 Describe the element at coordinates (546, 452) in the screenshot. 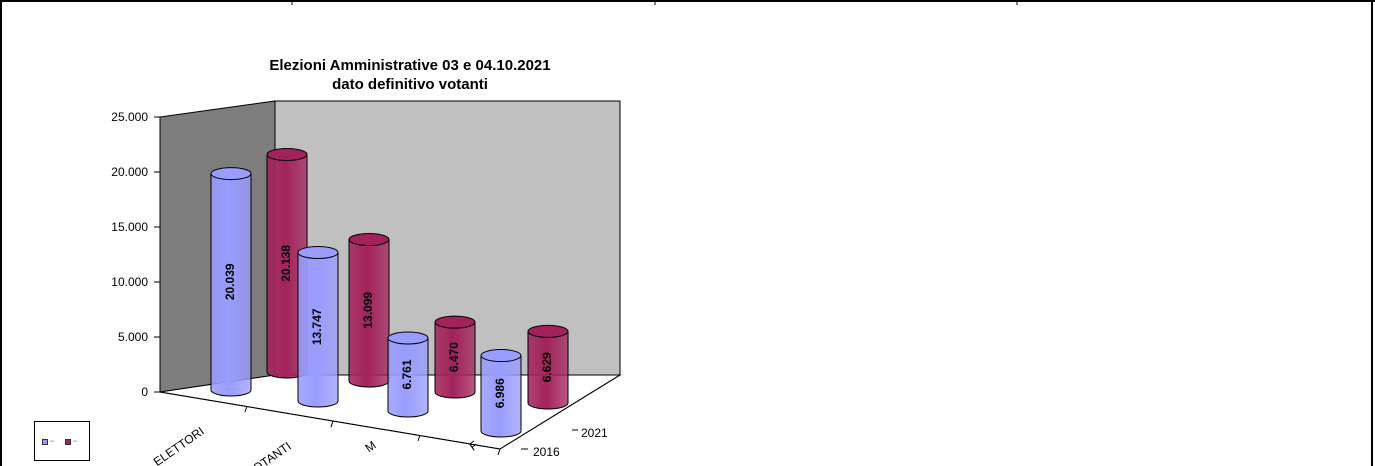

I see `depth-label-front: 2016` at that location.